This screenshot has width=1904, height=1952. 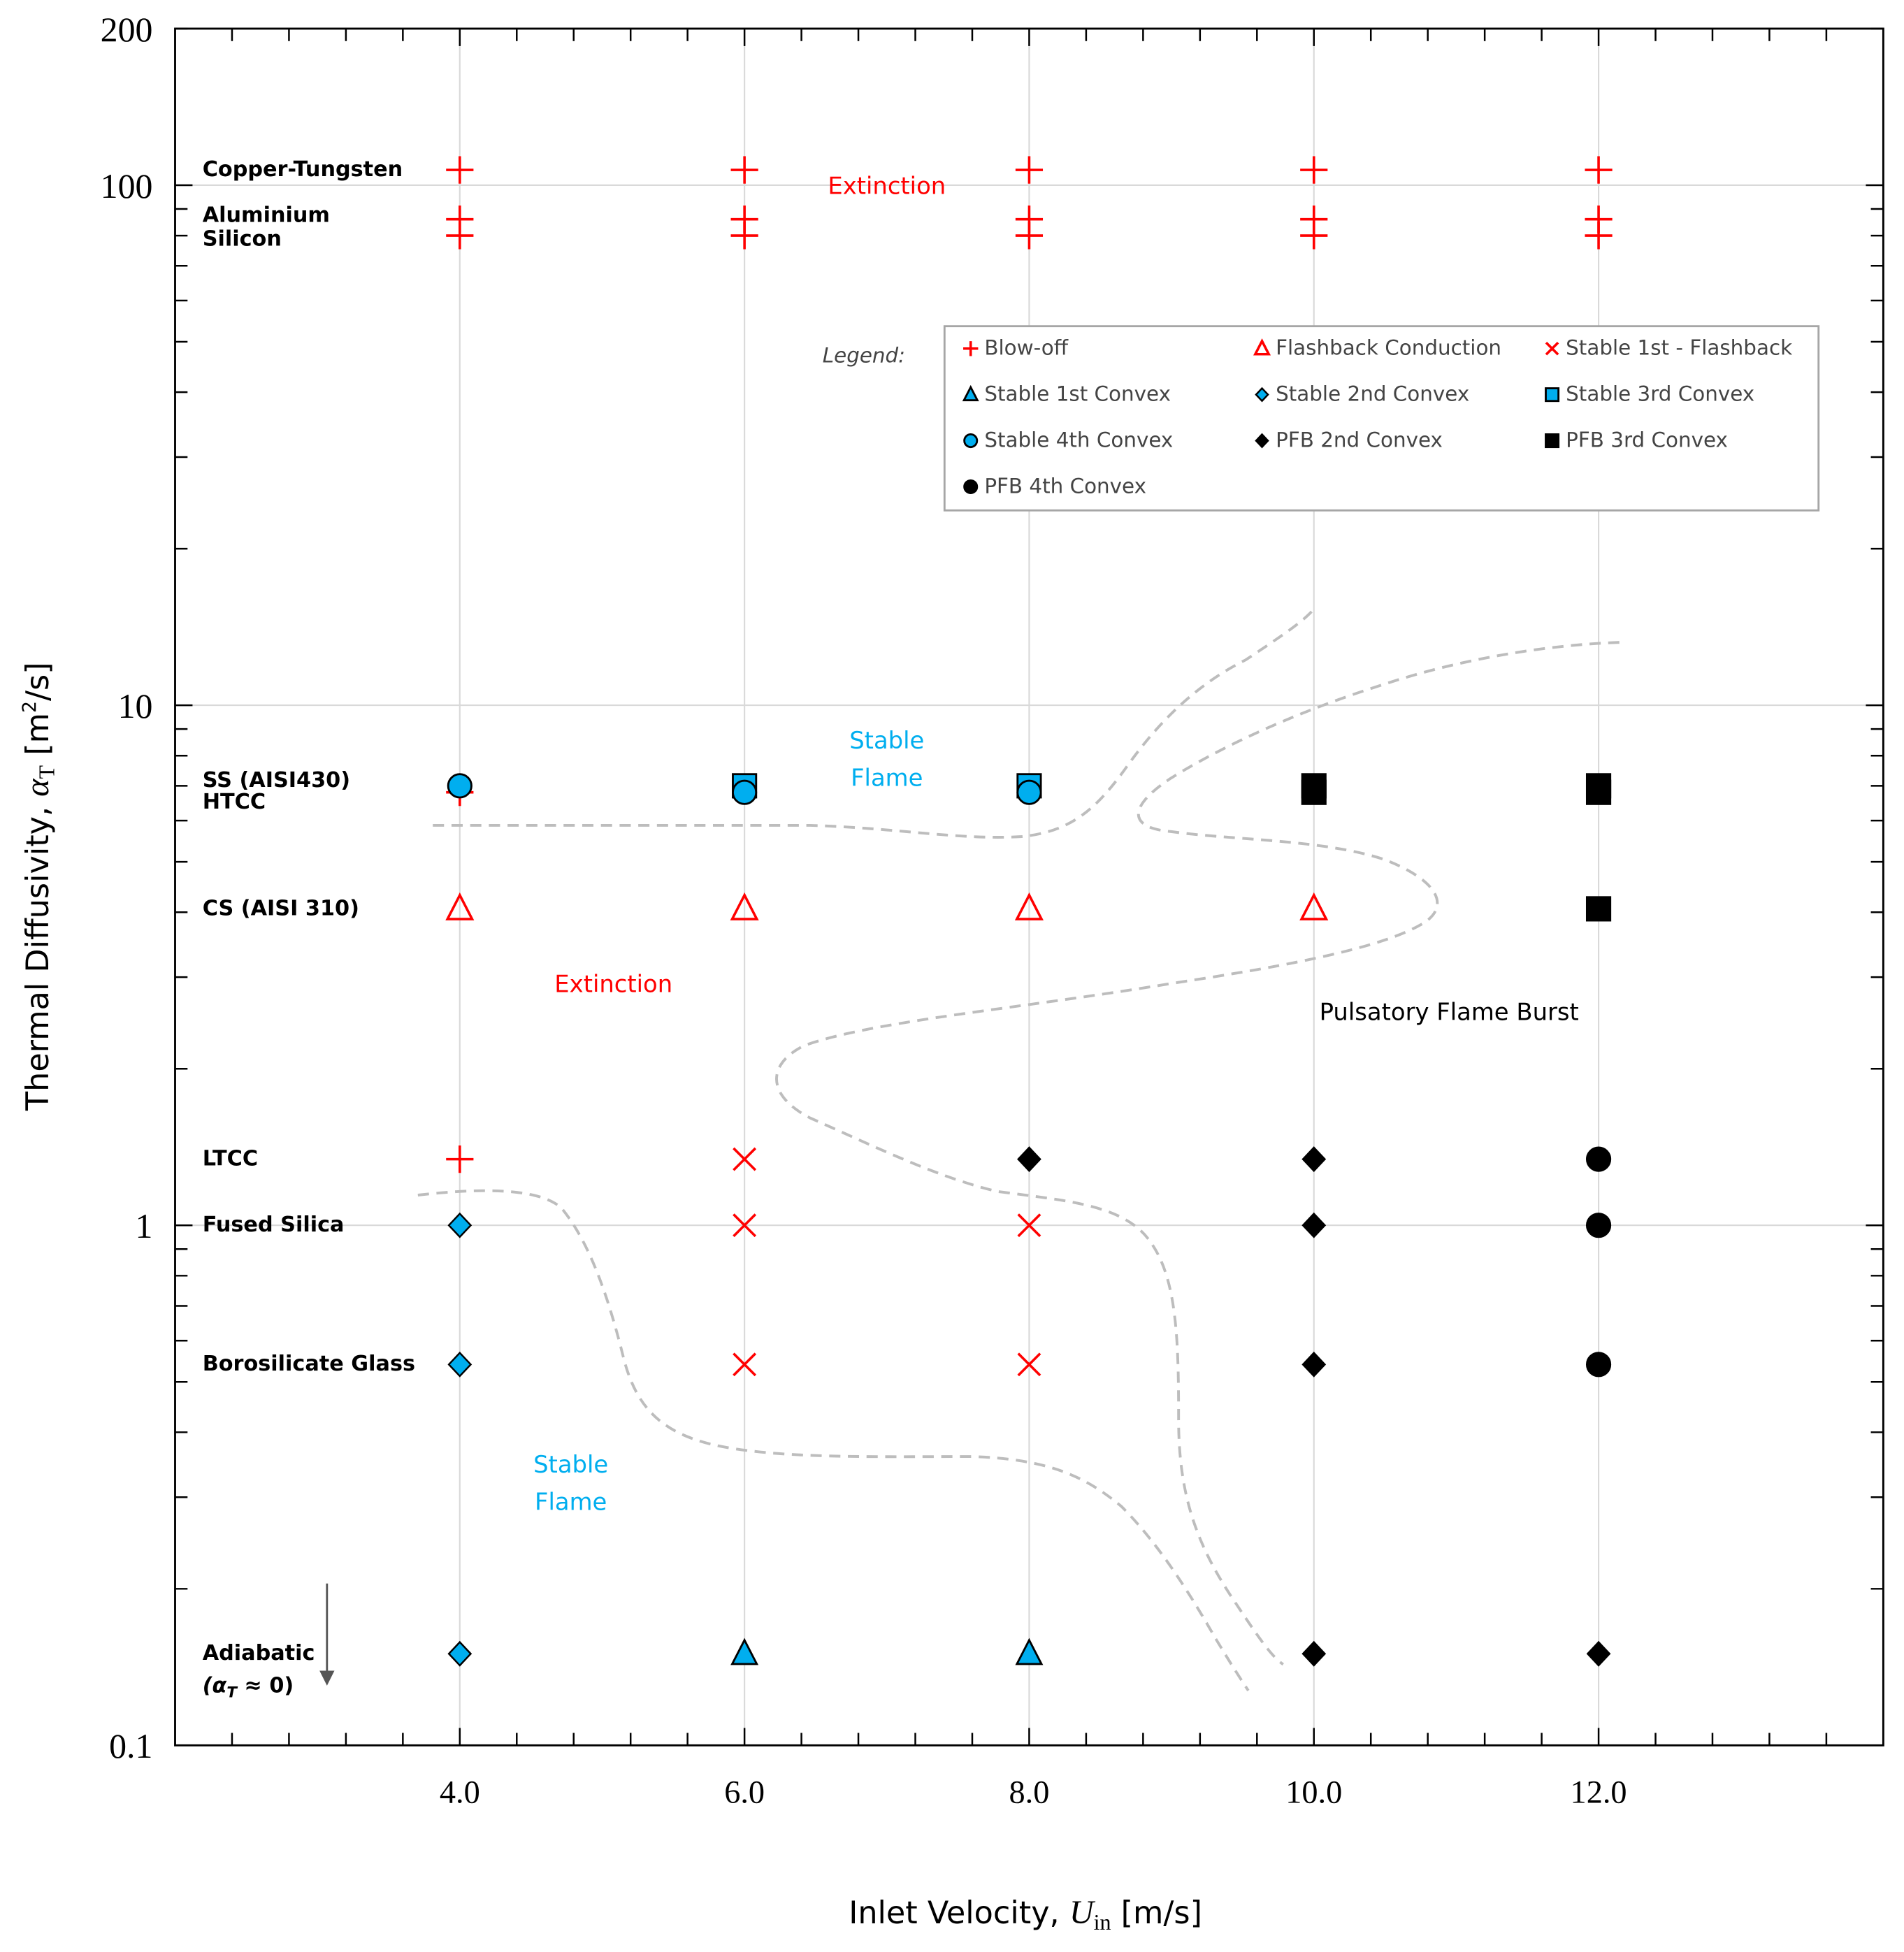 What do you see at coordinates (833, 1440) in the screenshot?
I see `boundary-curve-lower` at bounding box center [833, 1440].